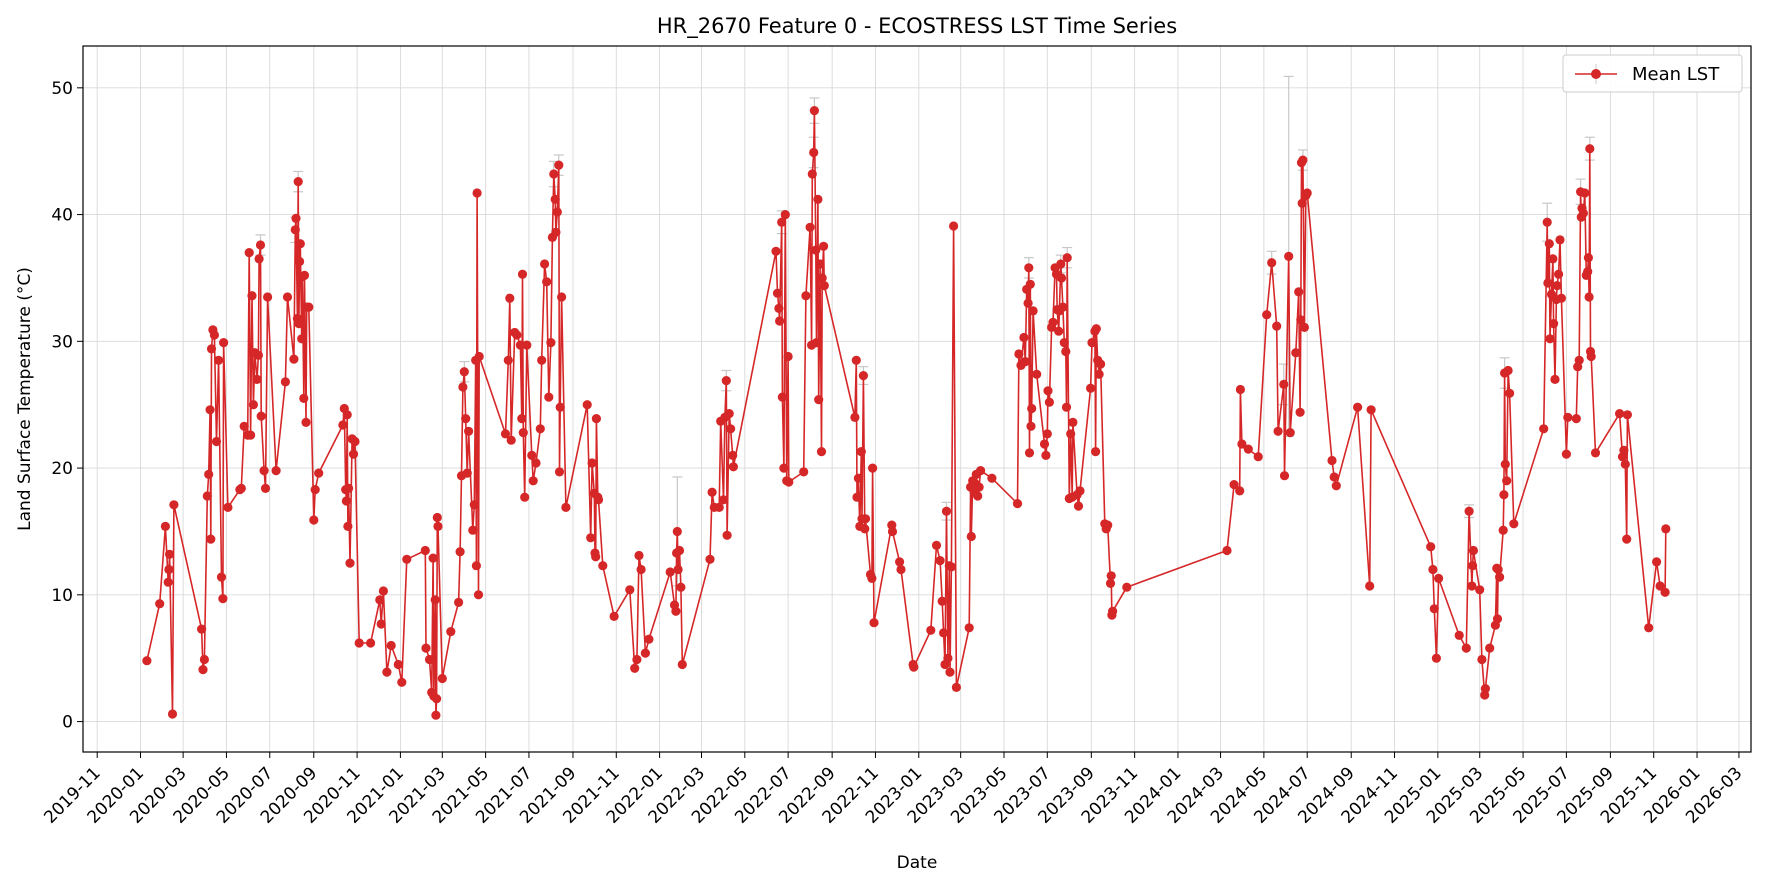  What do you see at coordinates (62, 469) in the screenshot?
I see `y-tick-label: 20` at bounding box center [62, 469].